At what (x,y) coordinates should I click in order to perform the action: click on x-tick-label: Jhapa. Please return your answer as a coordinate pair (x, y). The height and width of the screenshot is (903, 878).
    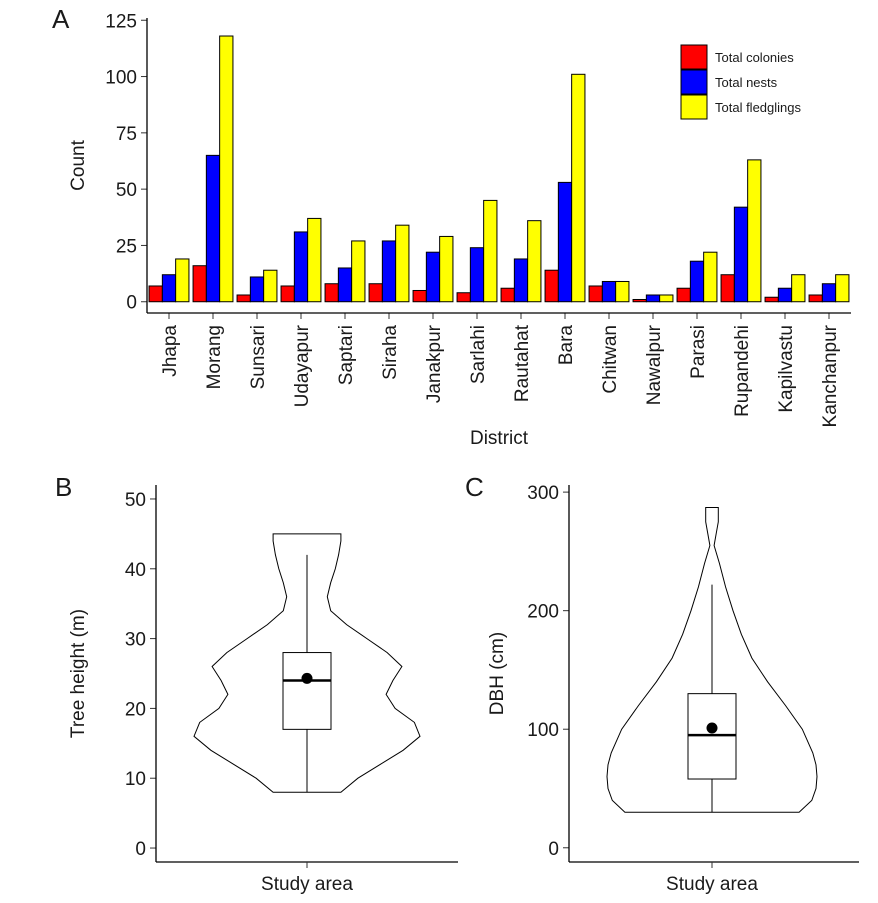
    Looking at the image, I should click on (170, 351).